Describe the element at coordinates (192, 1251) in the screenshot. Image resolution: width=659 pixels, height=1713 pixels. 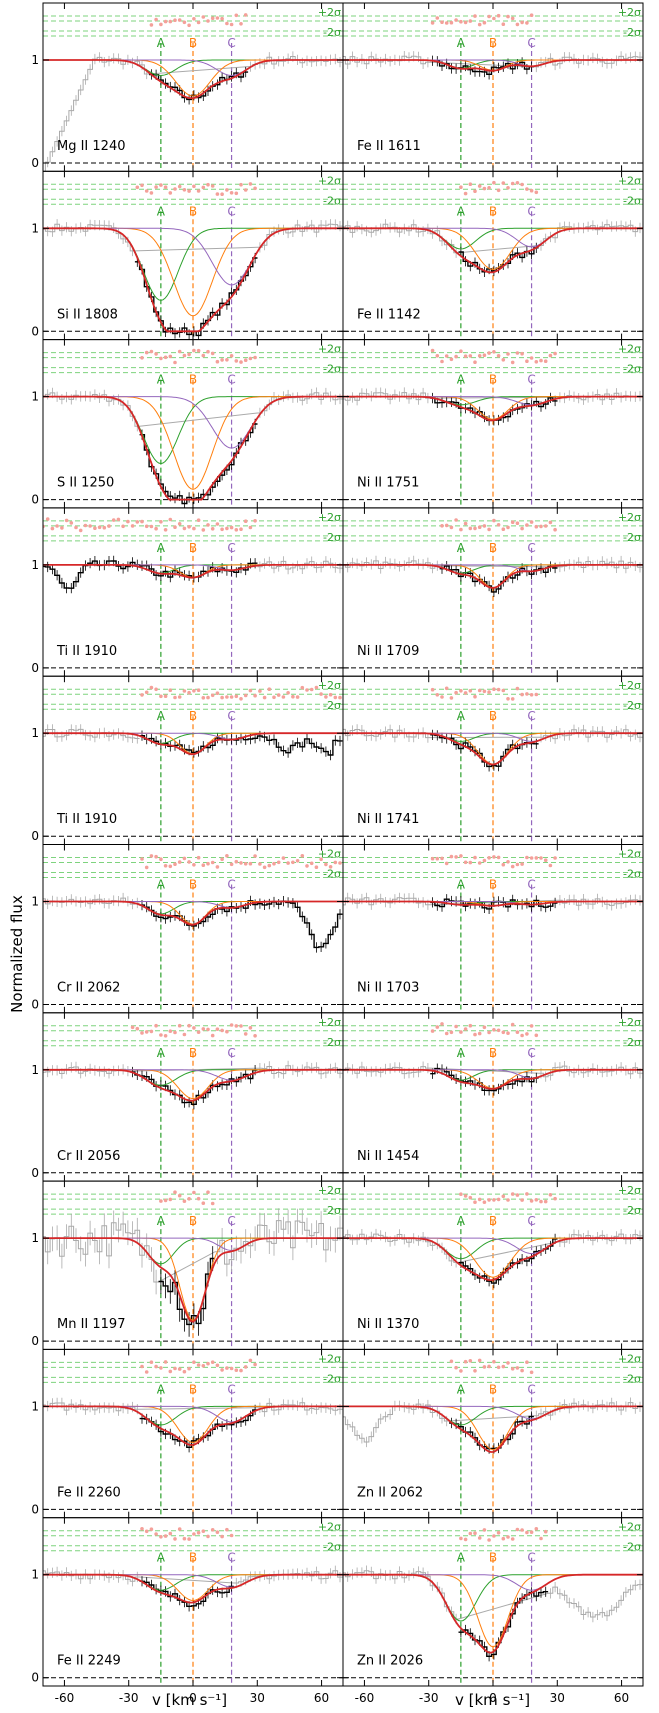
I see `spectrum-data` at that location.